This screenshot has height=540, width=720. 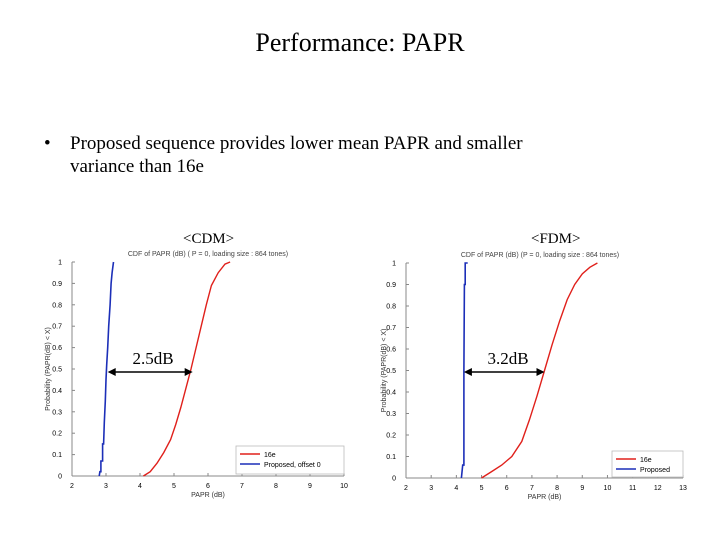 I want to click on cdm-series-16e-line, so click(x=187, y=369).